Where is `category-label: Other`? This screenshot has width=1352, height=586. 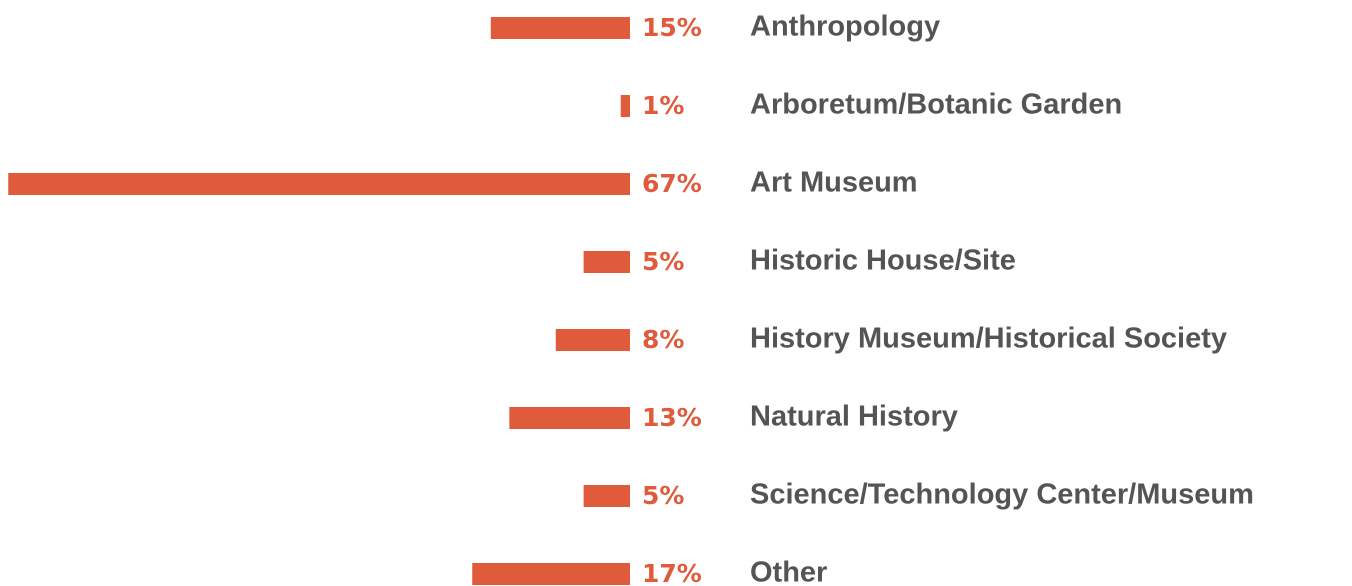 category-label: Other is located at coordinates (788, 571).